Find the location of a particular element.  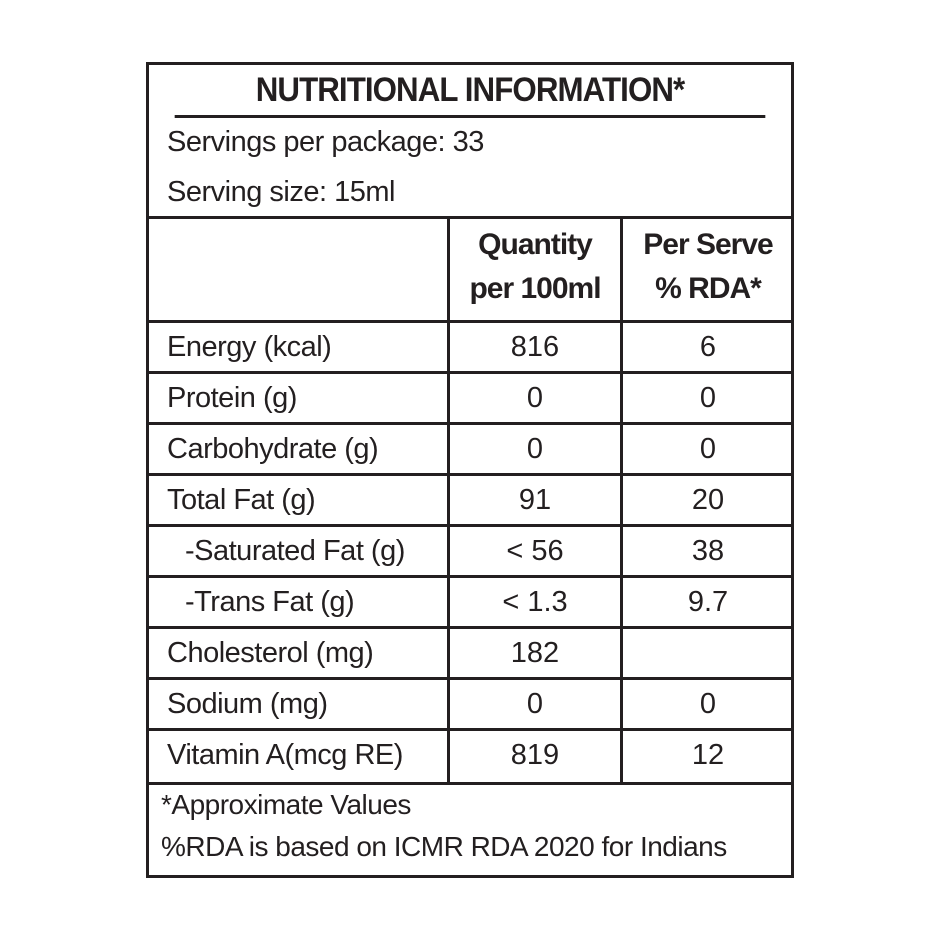

table-row: Sodium (mg) 0 0 is located at coordinates (470, 705).